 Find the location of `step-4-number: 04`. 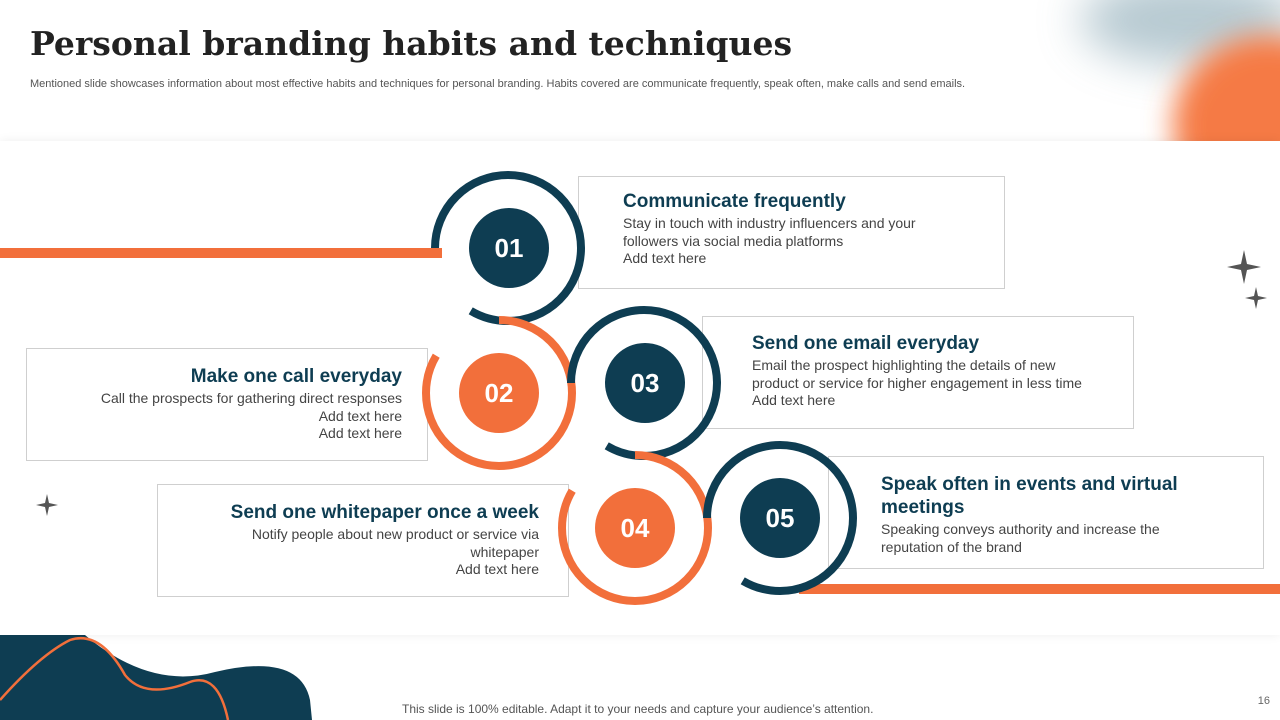

step-4-number: 04 is located at coordinates (635, 528).